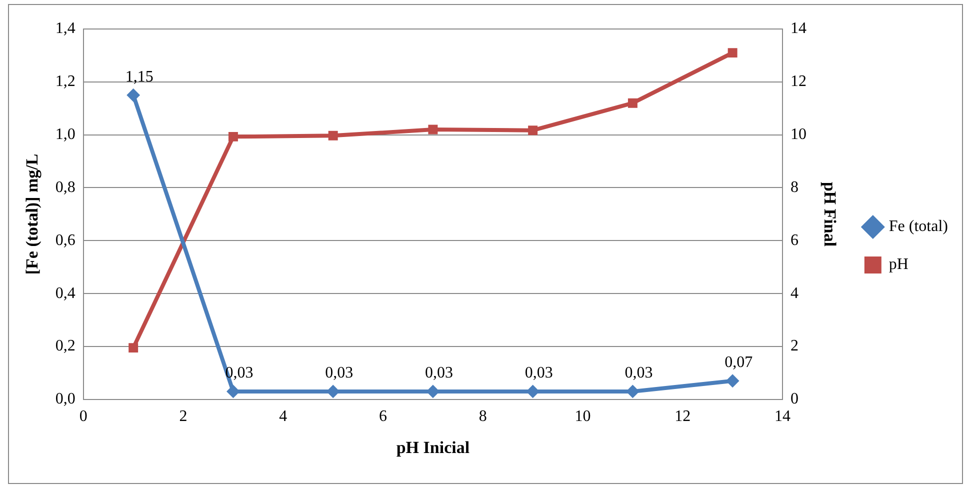 Image resolution: width=965 pixels, height=486 pixels. I want to click on y2-tick-label: 4, so click(794, 293).